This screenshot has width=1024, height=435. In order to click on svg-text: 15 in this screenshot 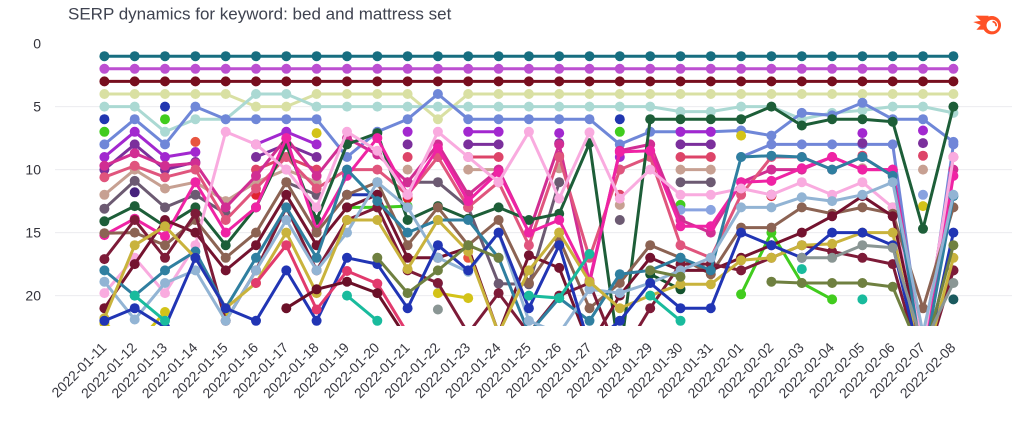, I will do `click(33, 232)`.